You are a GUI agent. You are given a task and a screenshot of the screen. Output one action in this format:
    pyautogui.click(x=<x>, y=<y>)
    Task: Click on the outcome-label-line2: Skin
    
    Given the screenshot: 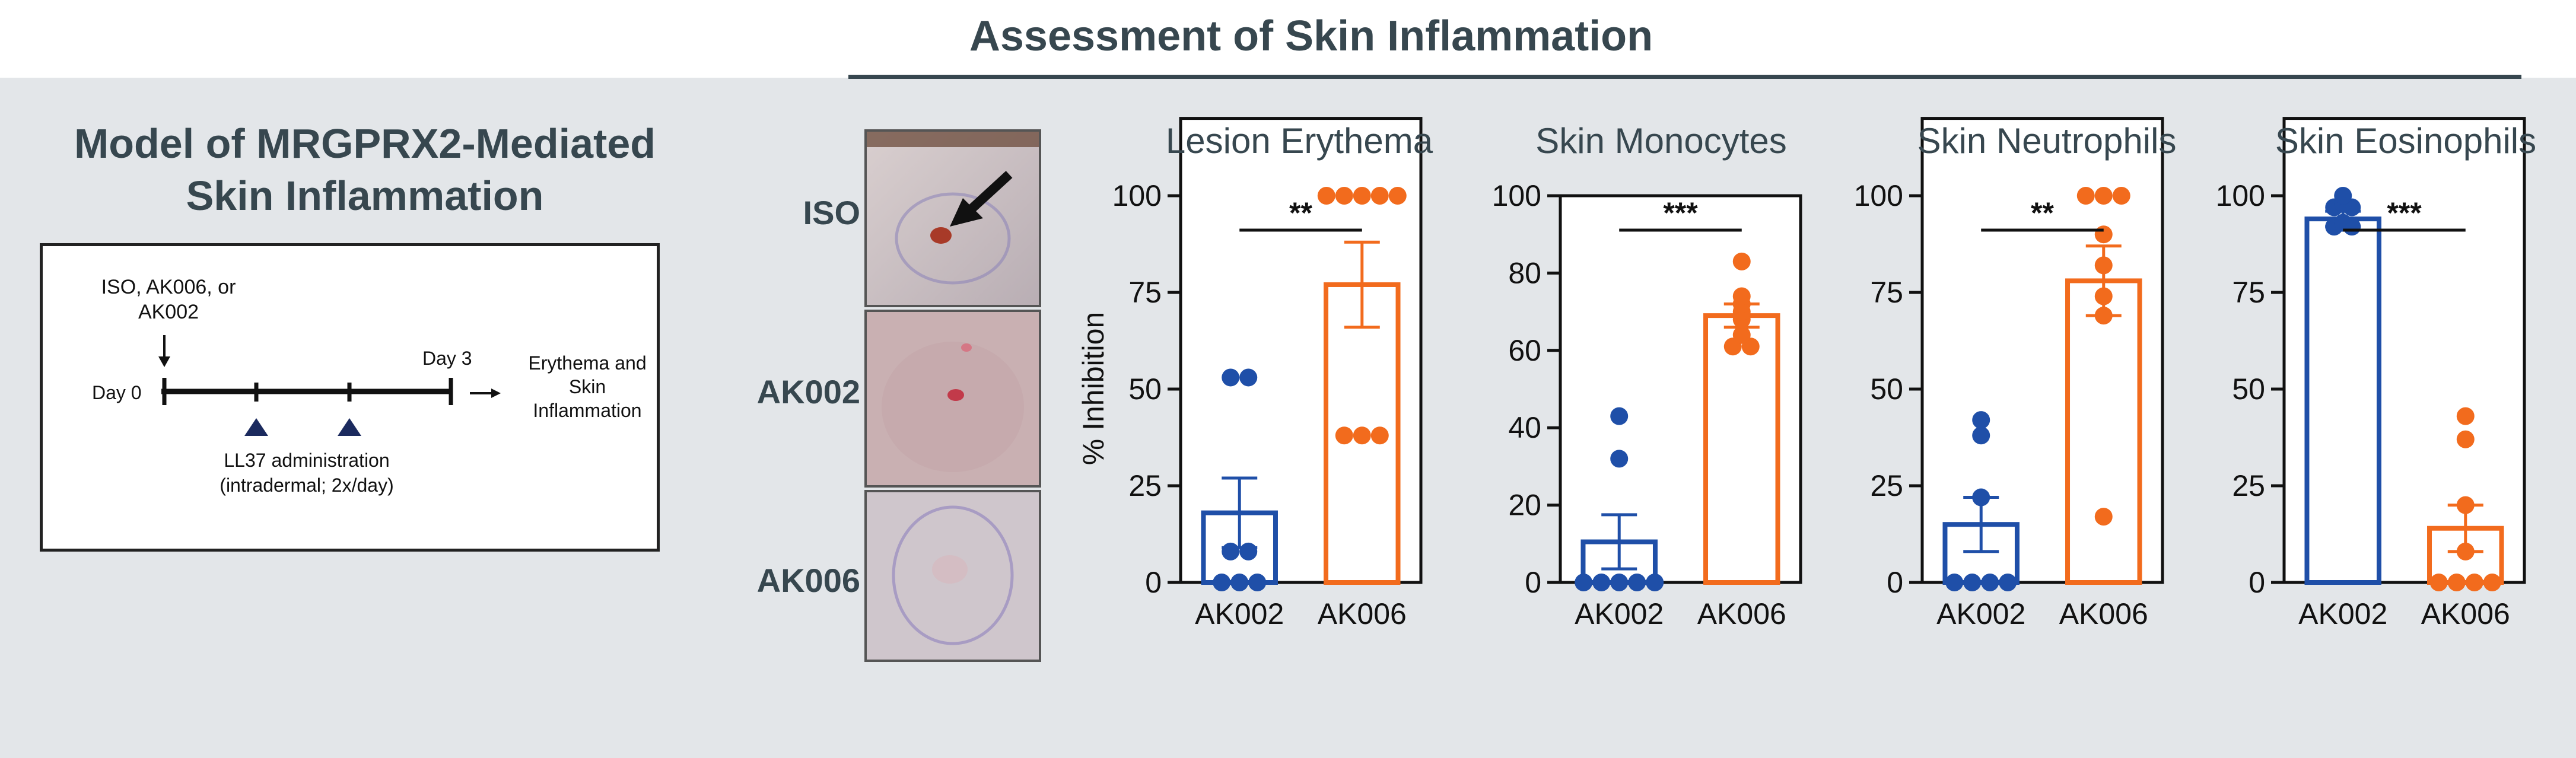 What is the action you would take?
    pyautogui.click(x=587, y=386)
    